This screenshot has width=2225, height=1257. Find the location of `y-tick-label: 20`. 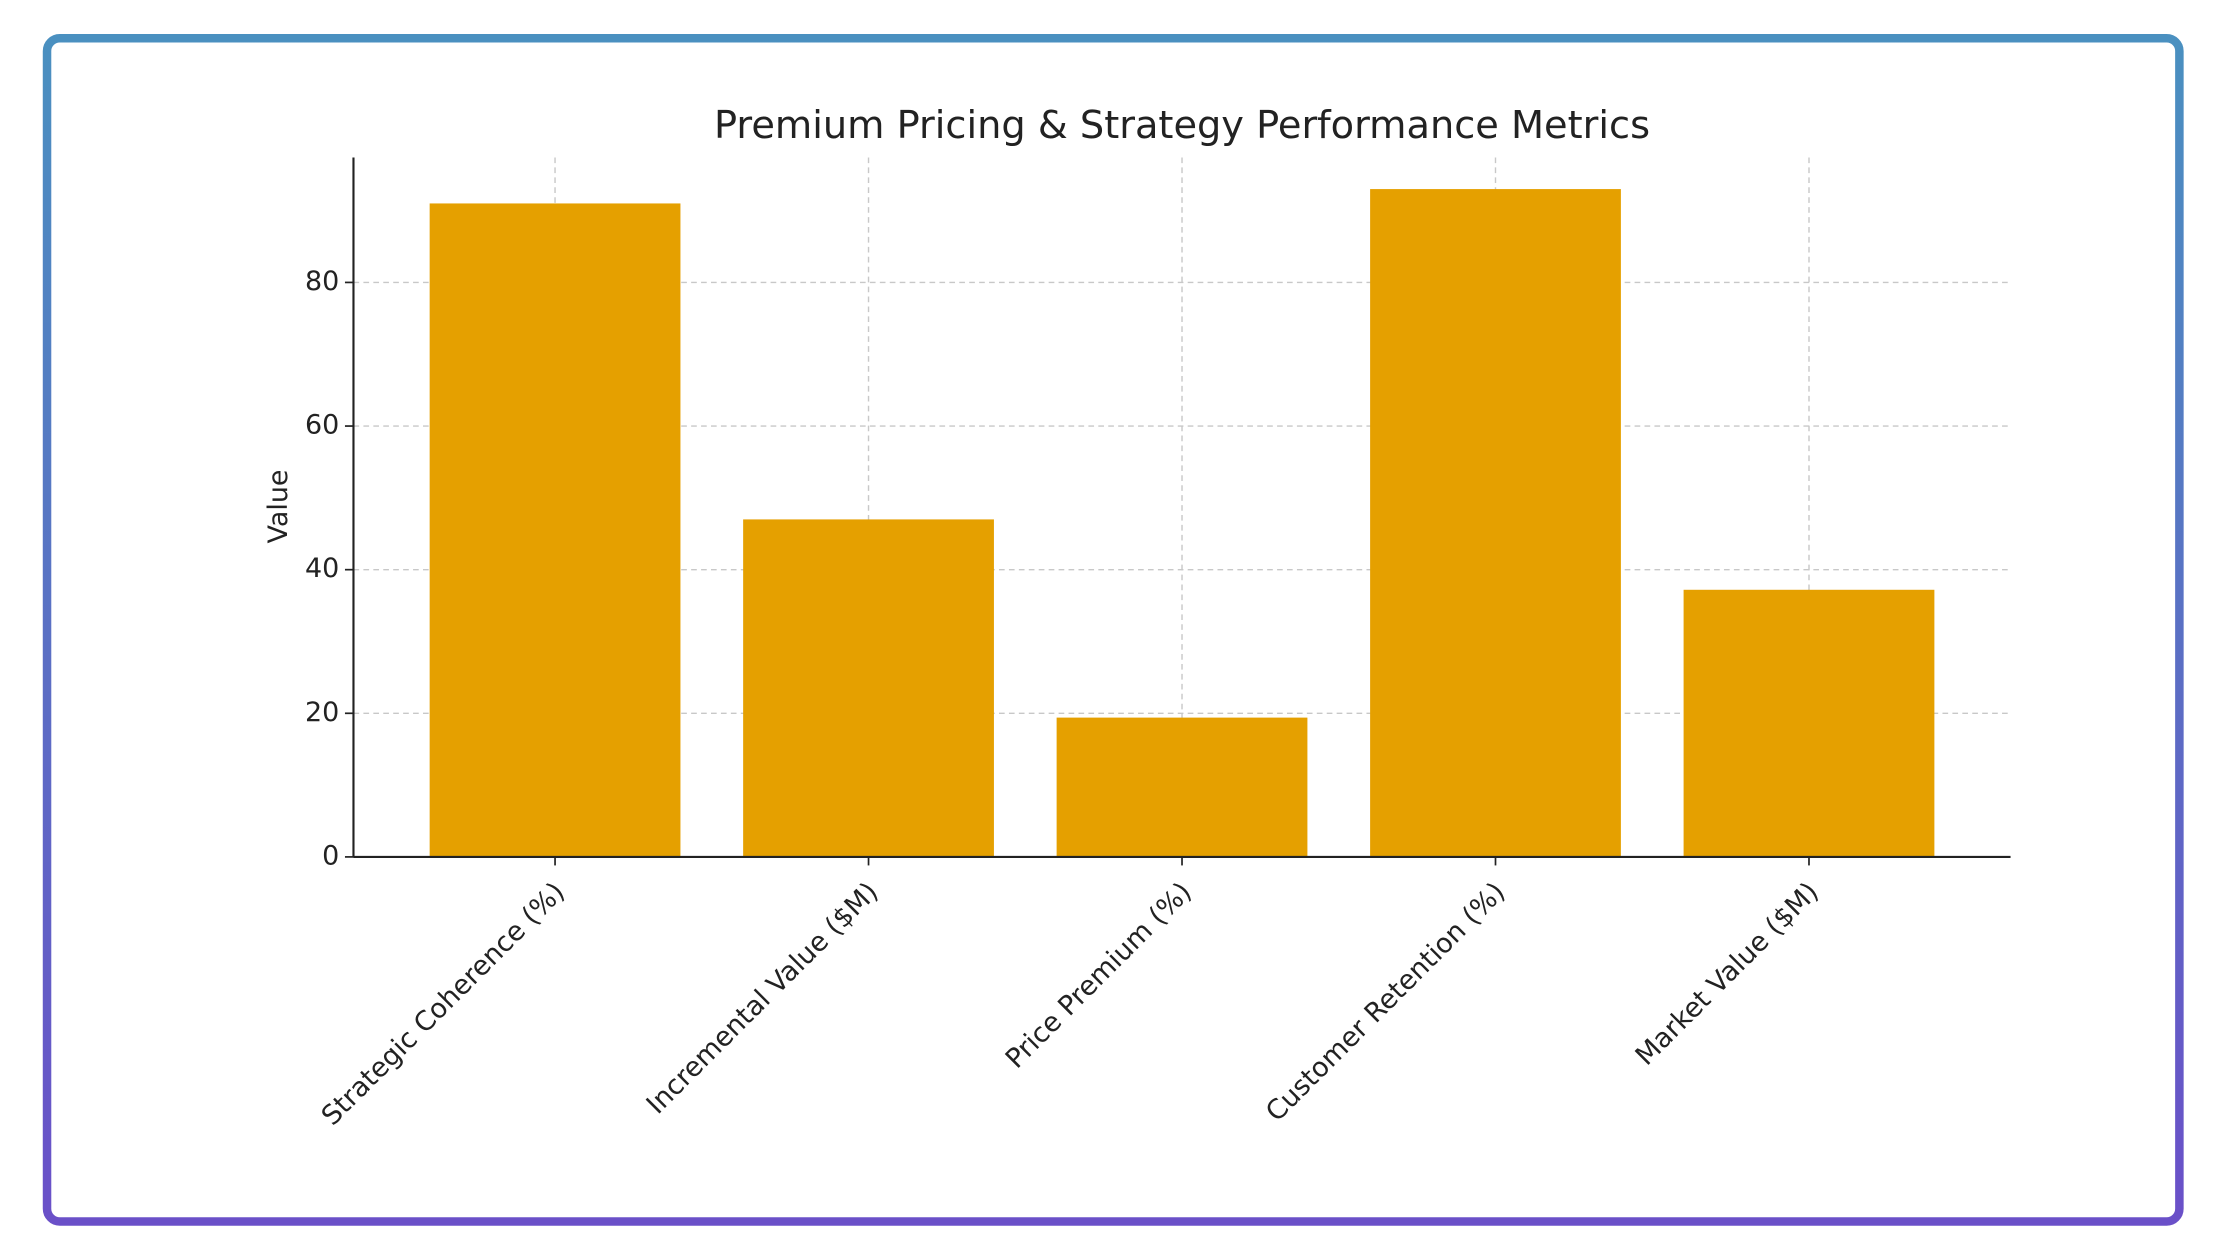

y-tick-label: 20 is located at coordinates (322, 712).